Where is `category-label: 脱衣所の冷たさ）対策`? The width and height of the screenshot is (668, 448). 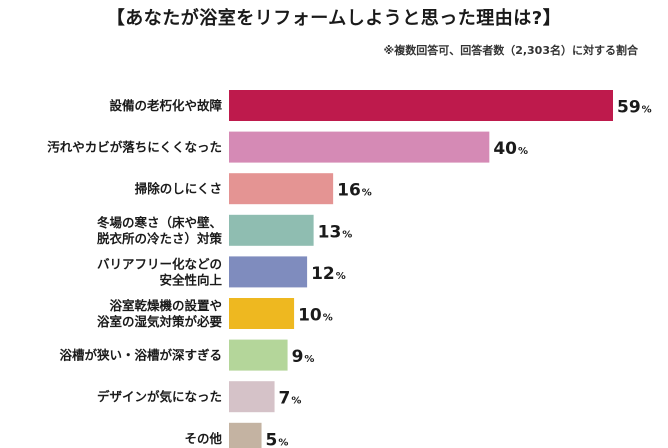
category-label: 脱衣所の冷たさ）対策 is located at coordinates (160, 238).